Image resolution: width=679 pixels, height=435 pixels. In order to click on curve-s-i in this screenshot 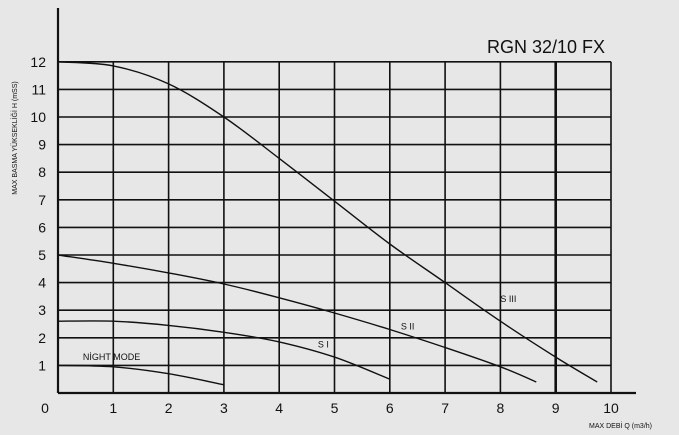, I will do `click(224, 350)`.